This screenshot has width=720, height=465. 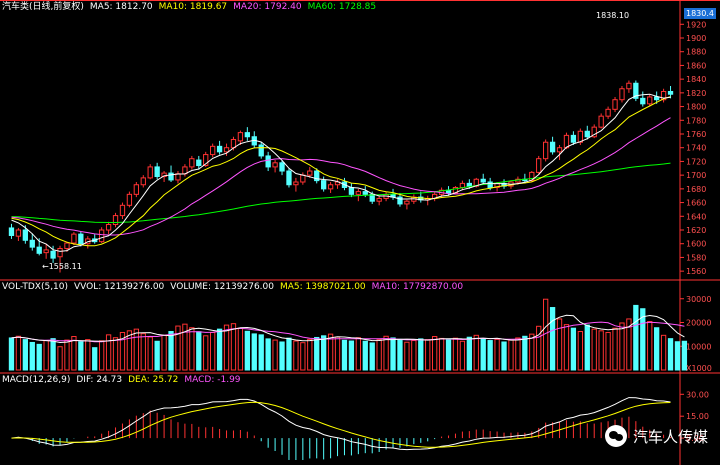 I want to click on price-ytick-label: 1740, so click(x=696, y=148).